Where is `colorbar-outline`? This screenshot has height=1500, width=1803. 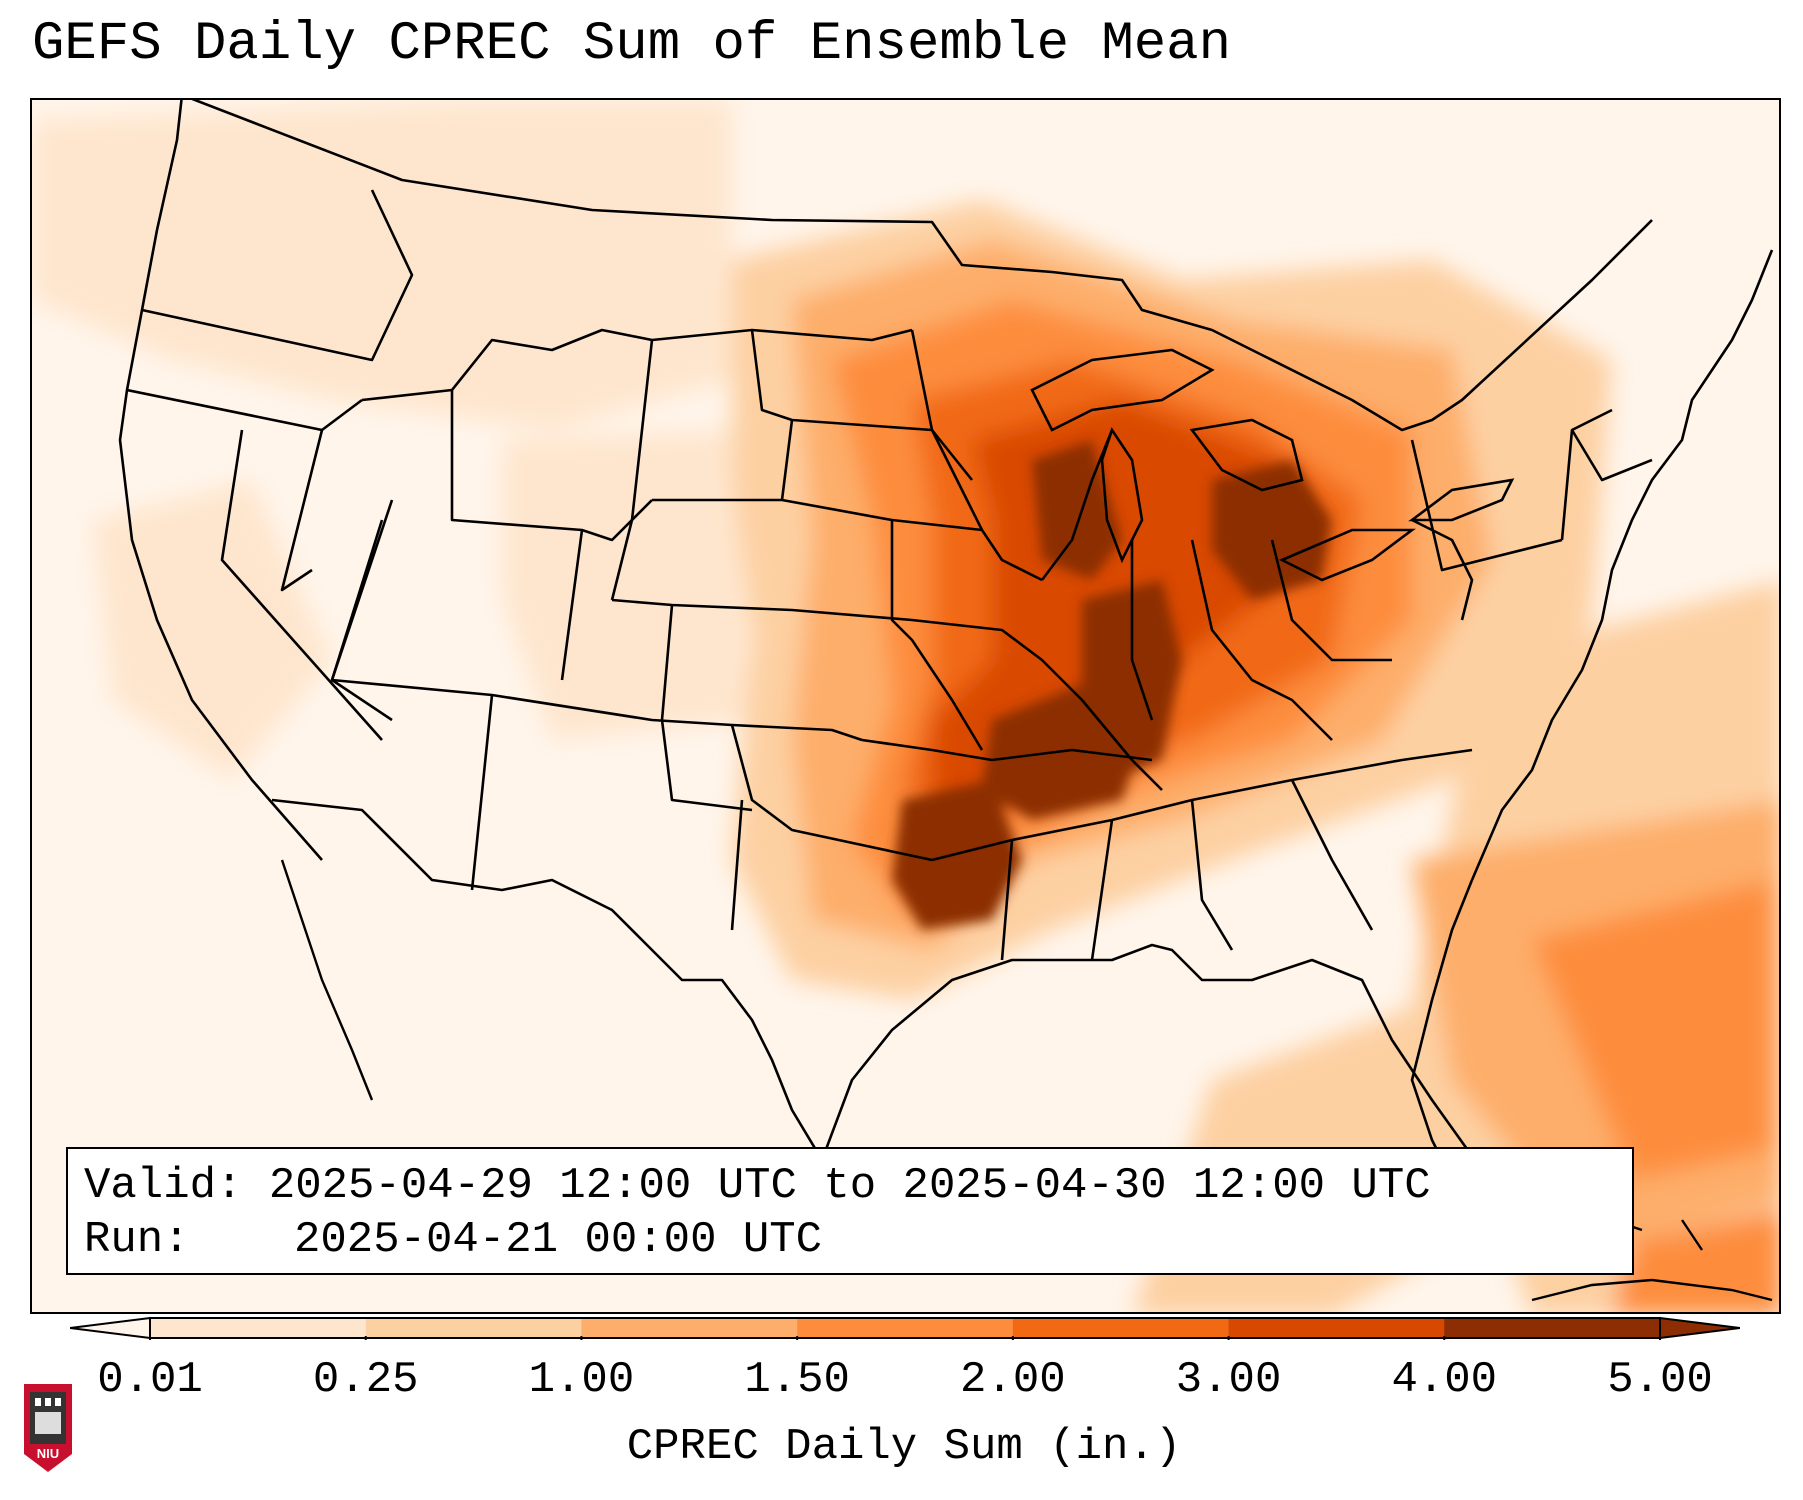
colorbar-outline is located at coordinates (905, 1328).